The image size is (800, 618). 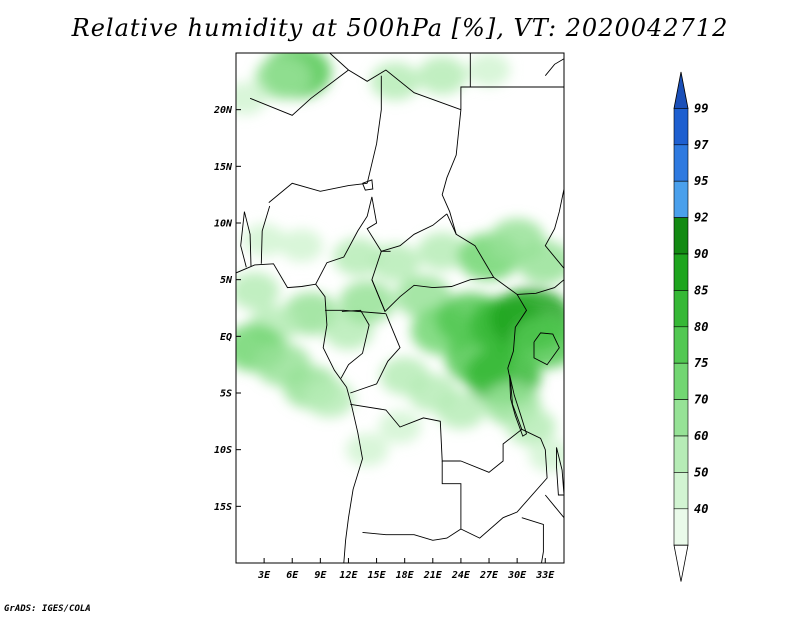 I want to click on border-coast, so click(x=299, y=413).